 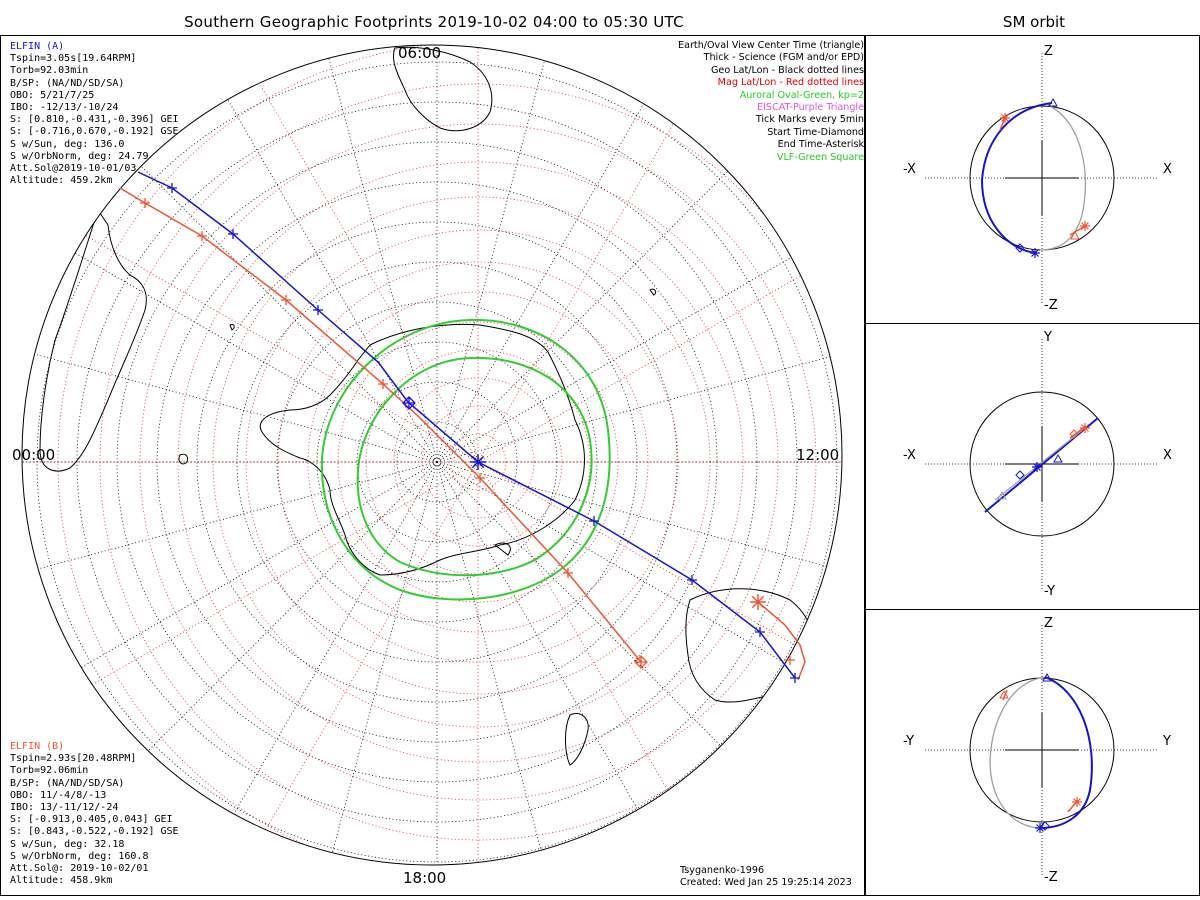 What do you see at coordinates (67, 783) in the screenshot?
I see `elfin-b-line: B/SP: (NA/ND/SD/SA)` at bounding box center [67, 783].